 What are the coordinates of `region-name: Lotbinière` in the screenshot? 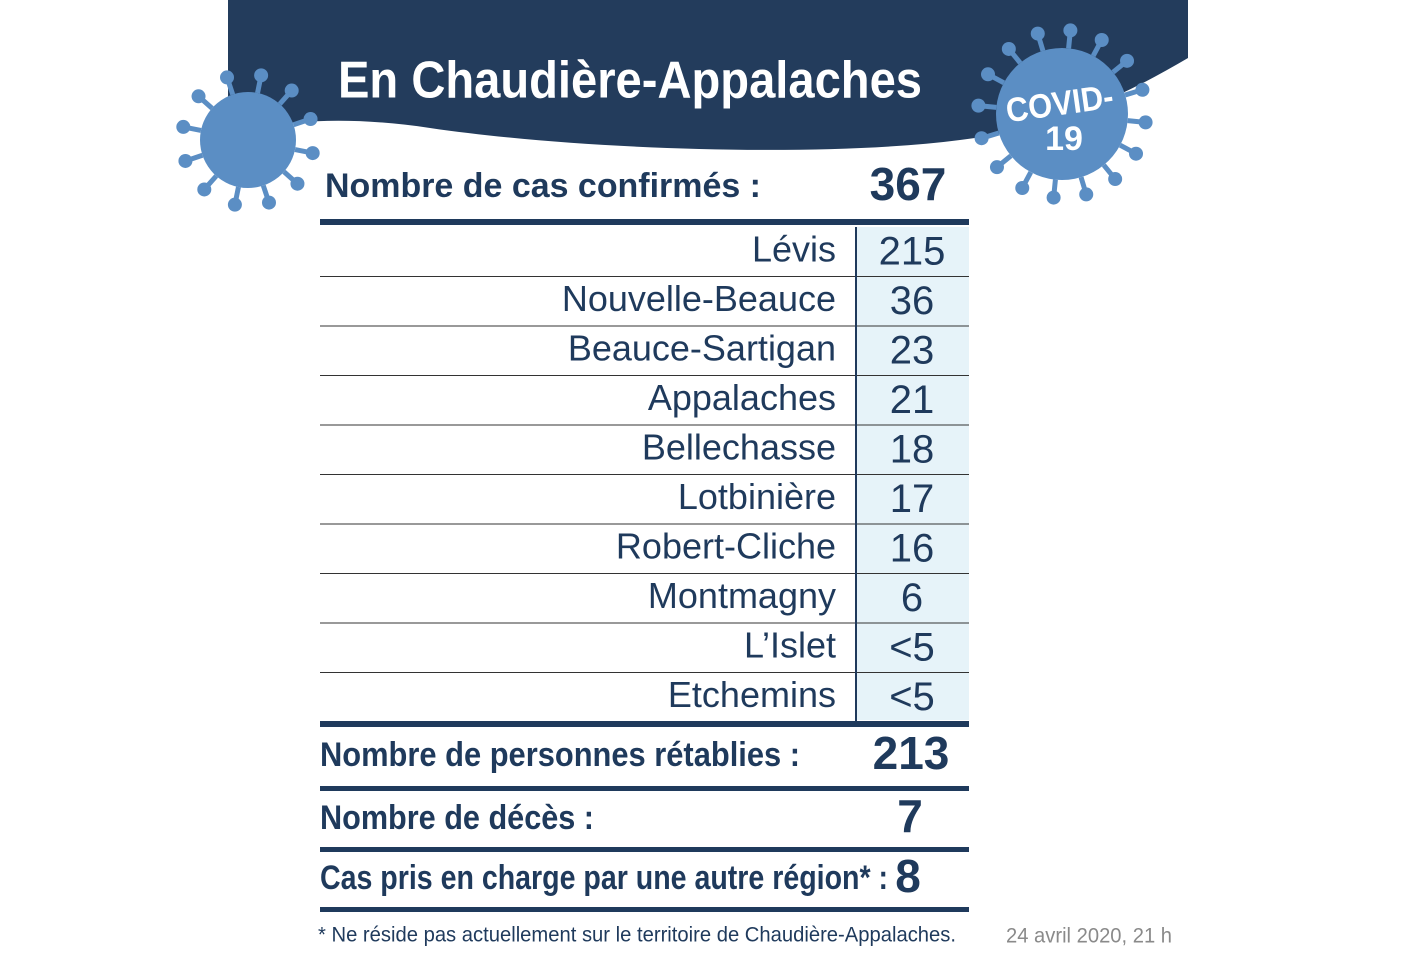 It's located at (757, 496).